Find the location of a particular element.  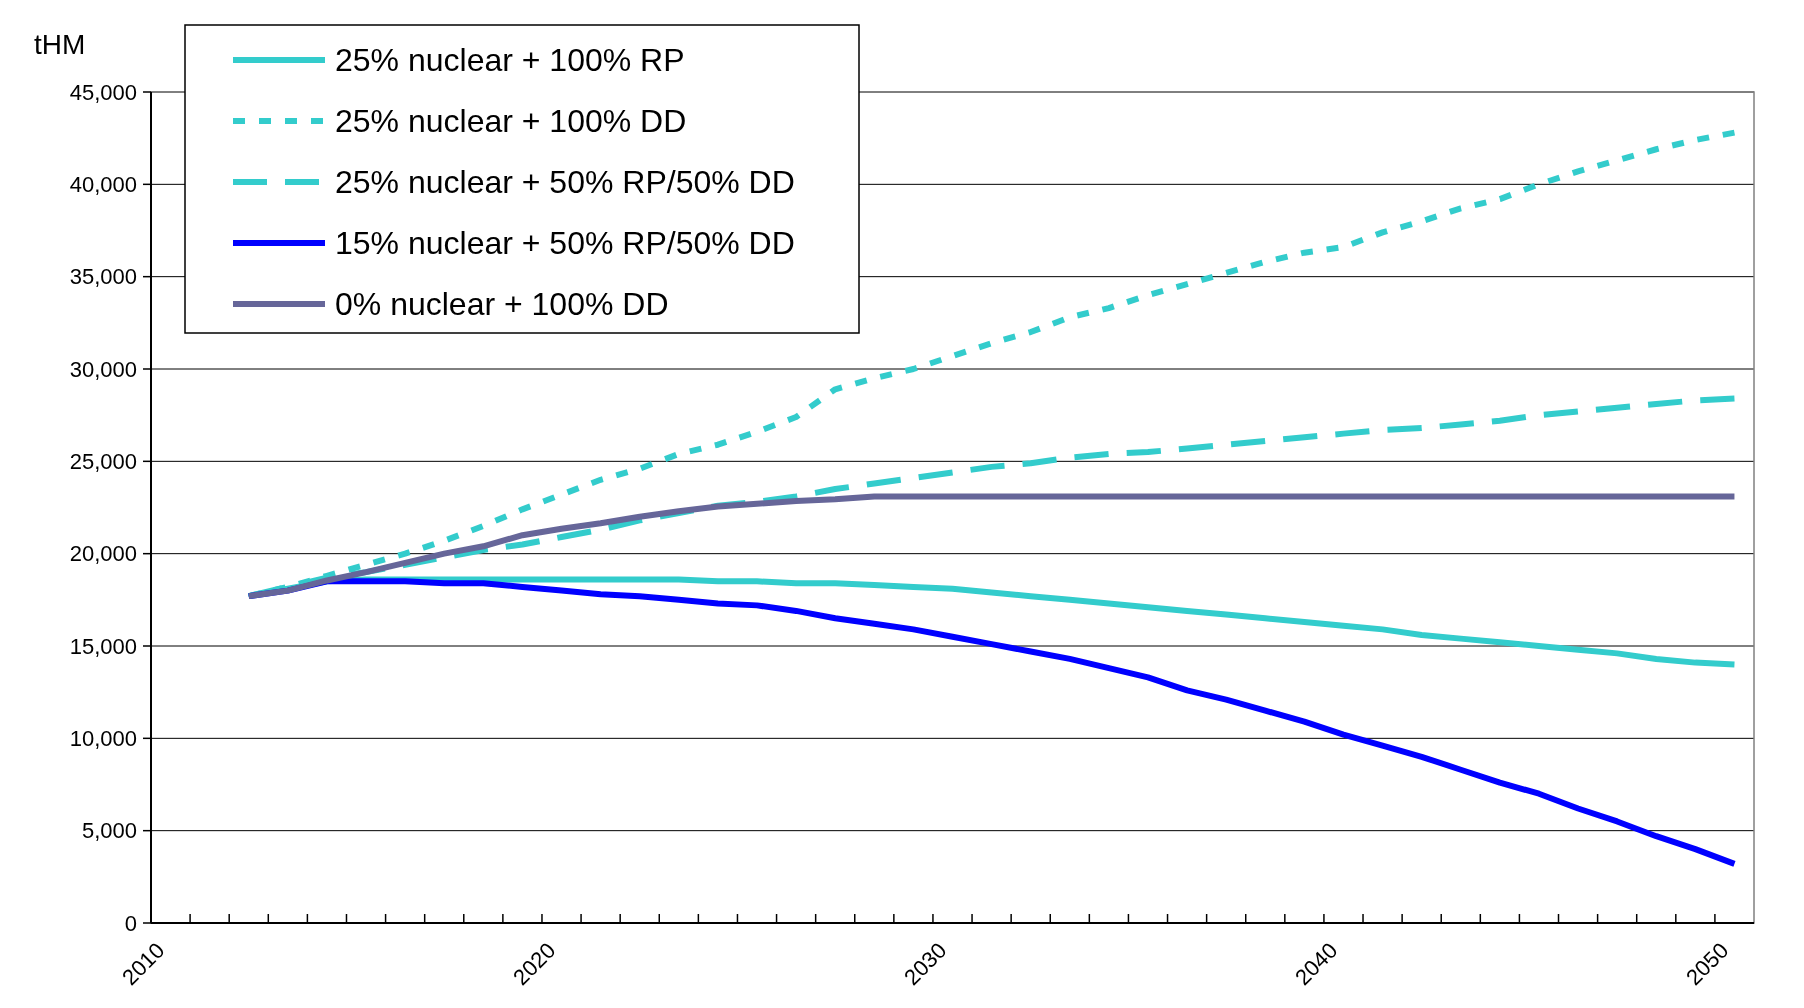

y-tick-label: 15,000 is located at coordinates (103, 646).